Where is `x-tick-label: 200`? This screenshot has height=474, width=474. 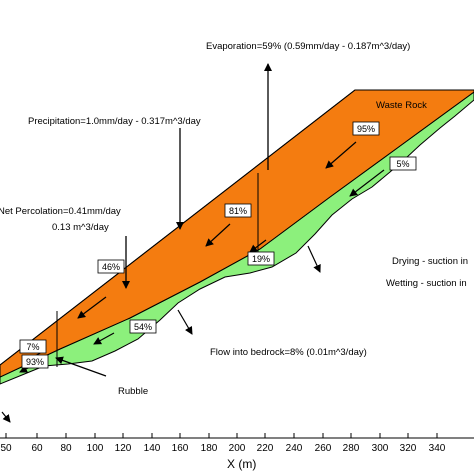 x-tick-label: 200 is located at coordinates (237, 448).